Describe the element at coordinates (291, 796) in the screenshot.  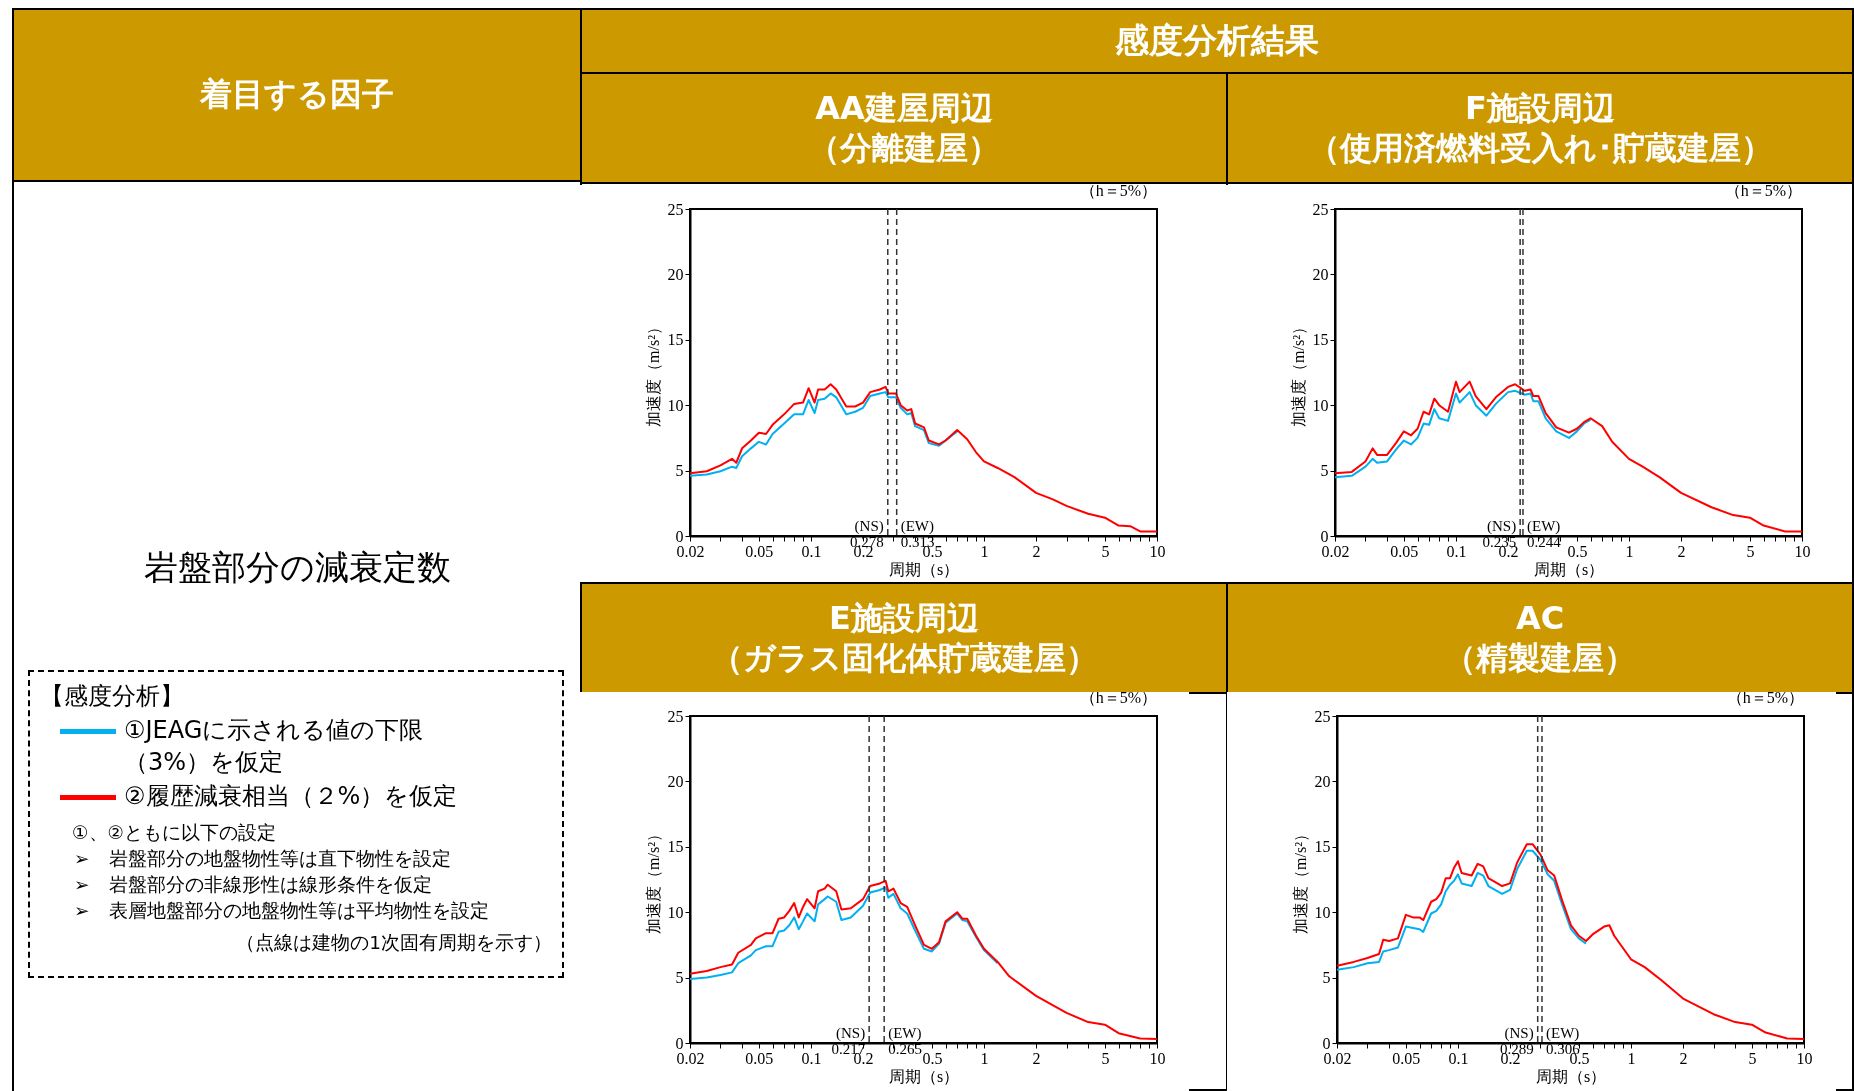
I see `text: ②履歴減衰相当（２%）を仮定` at that location.